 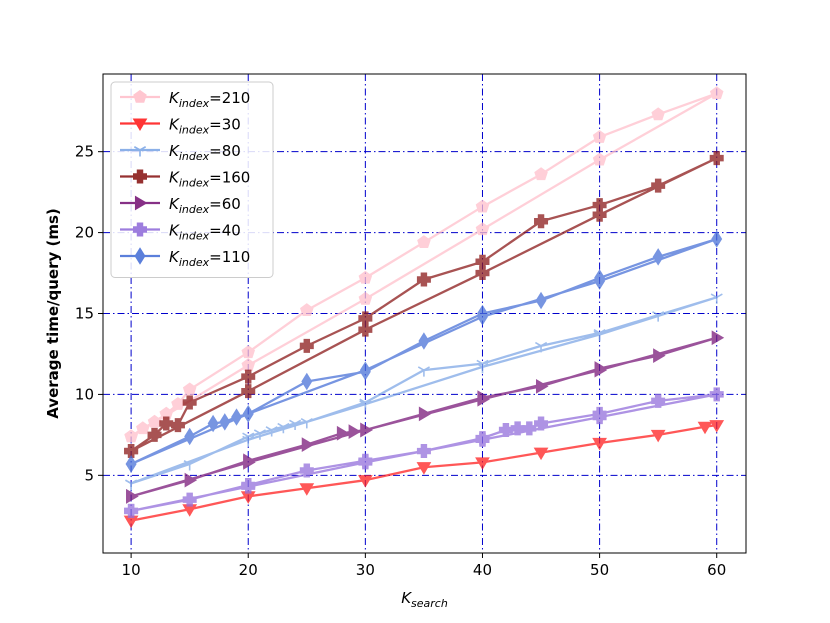 What do you see at coordinates (424, 599) in the screenshot?
I see `x-axis-label: Ksearch` at bounding box center [424, 599].